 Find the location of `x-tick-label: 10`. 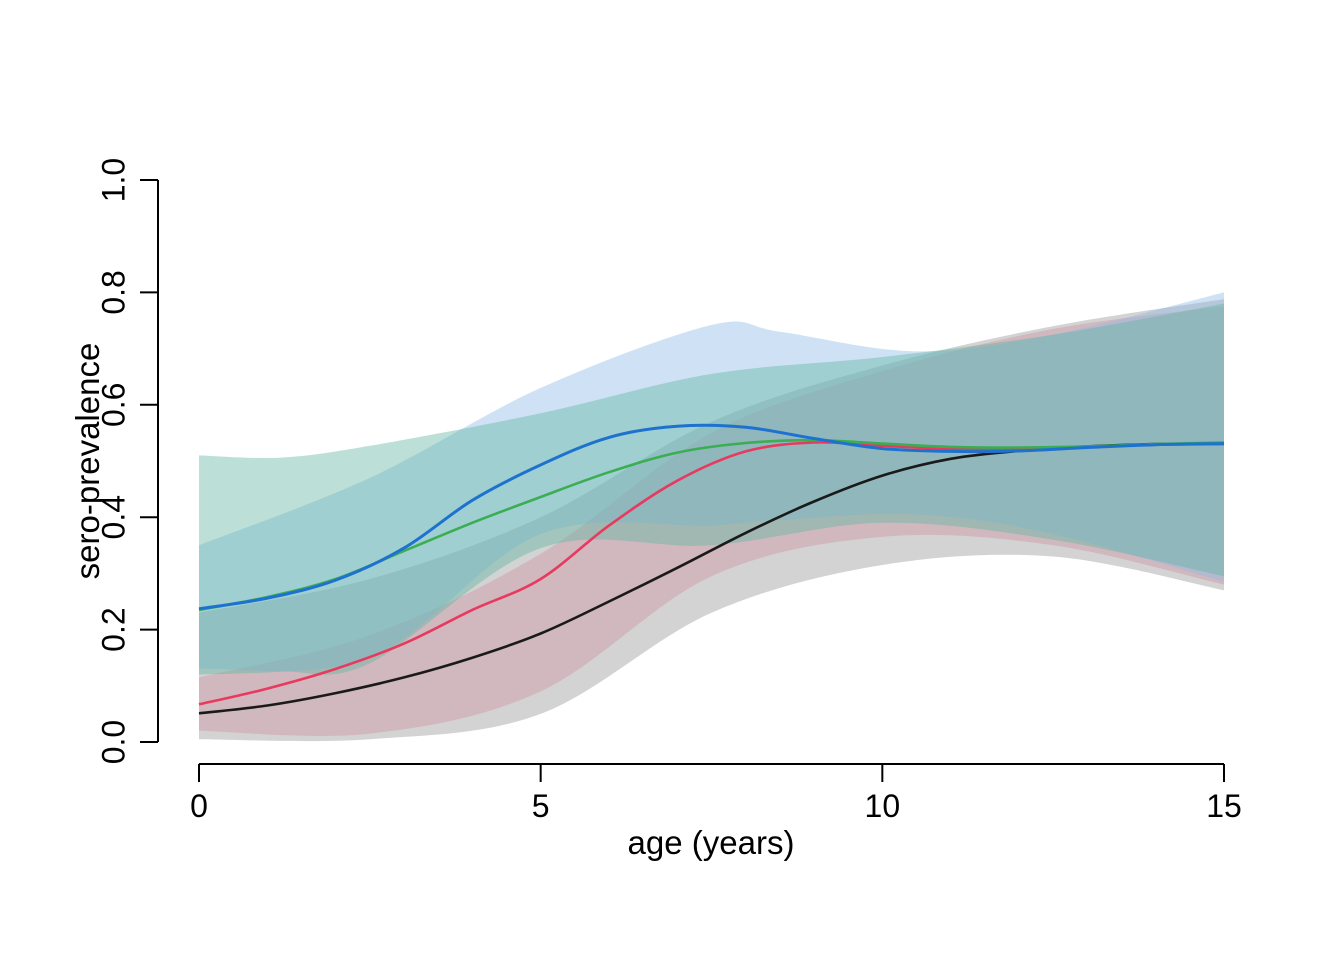

x-tick-label: 10 is located at coordinates (883, 806).